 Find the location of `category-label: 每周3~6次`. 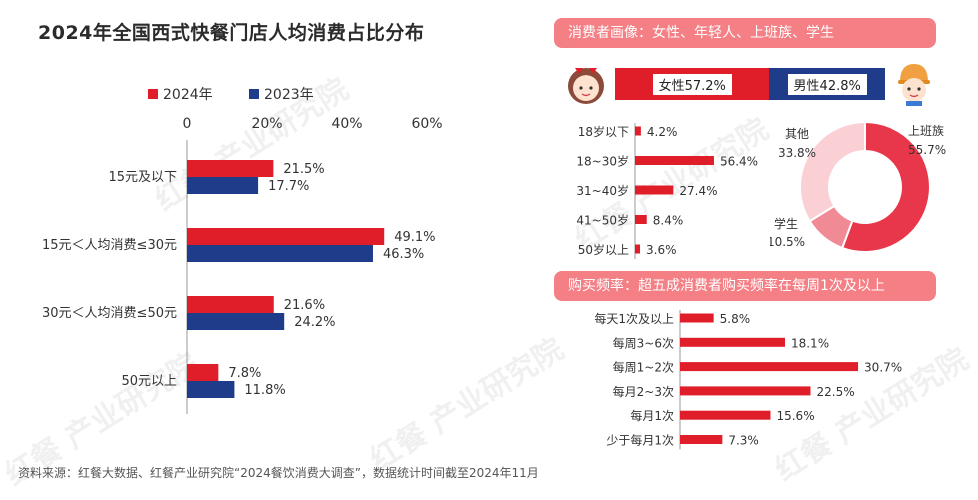

category-label: 每周3~6次 is located at coordinates (643, 342).